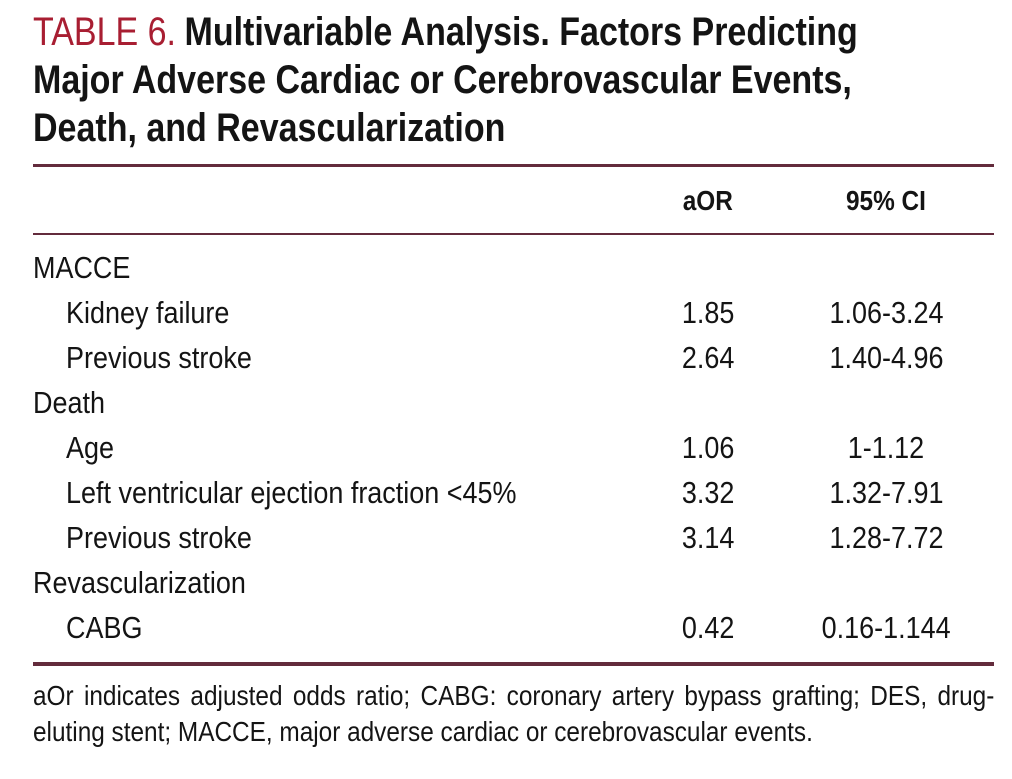 This screenshot has width=1012, height=779. Describe the element at coordinates (513, 234) in the screenshot. I see `header-divider-rule` at that location.